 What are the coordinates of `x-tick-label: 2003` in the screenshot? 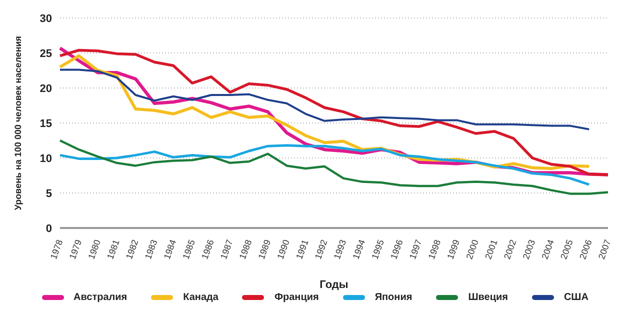 It's located at (529, 249).